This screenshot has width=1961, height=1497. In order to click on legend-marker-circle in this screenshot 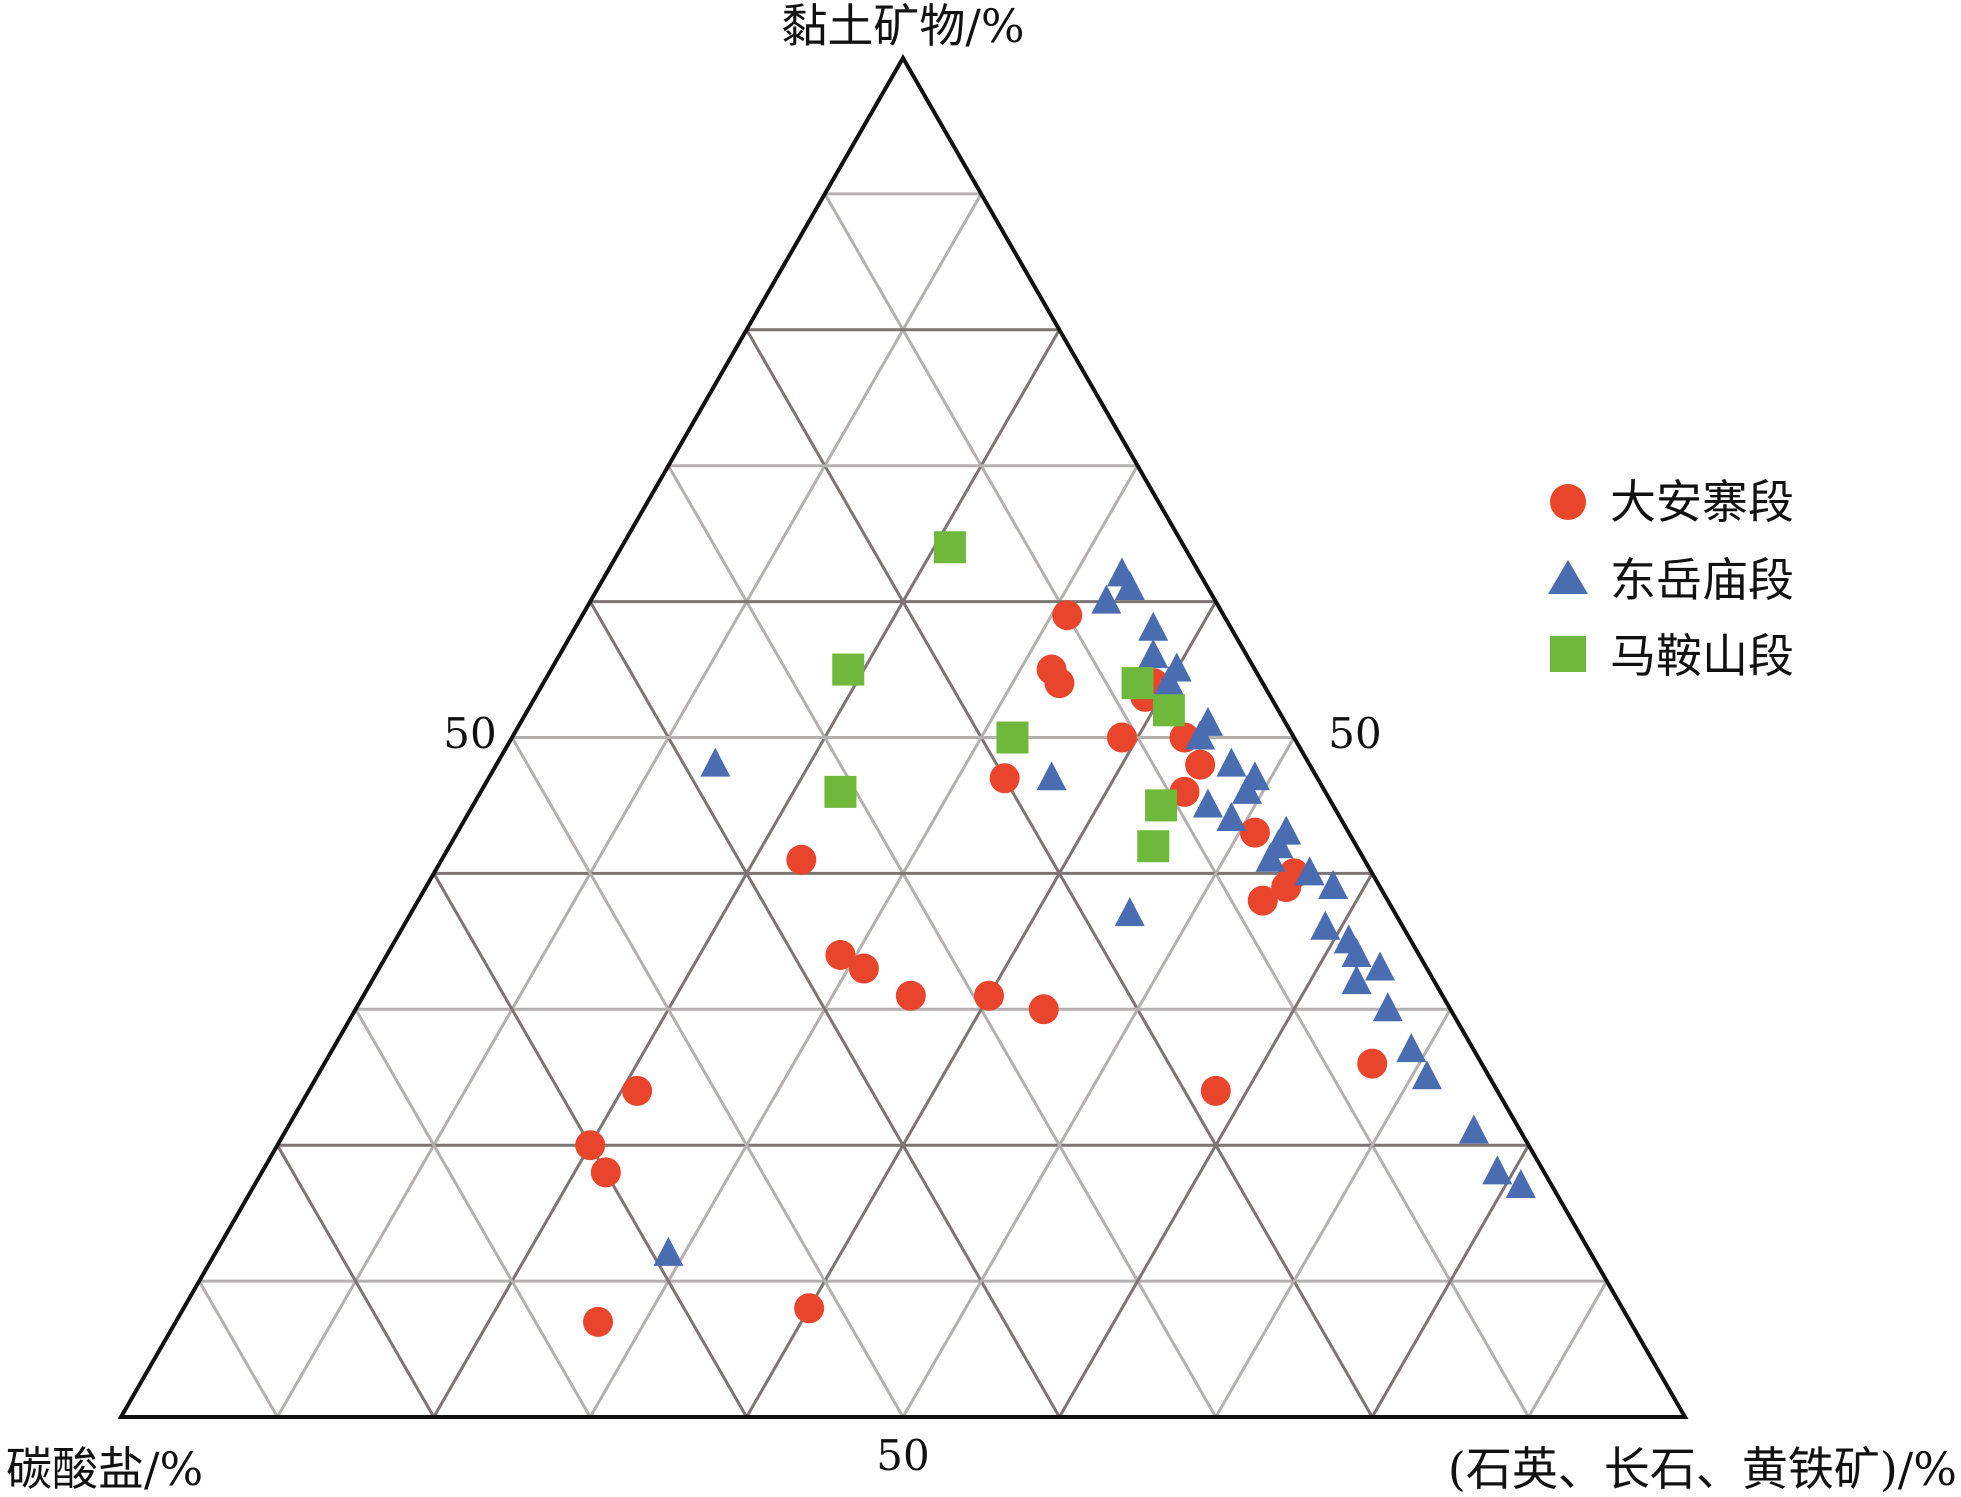, I will do `click(1568, 502)`.